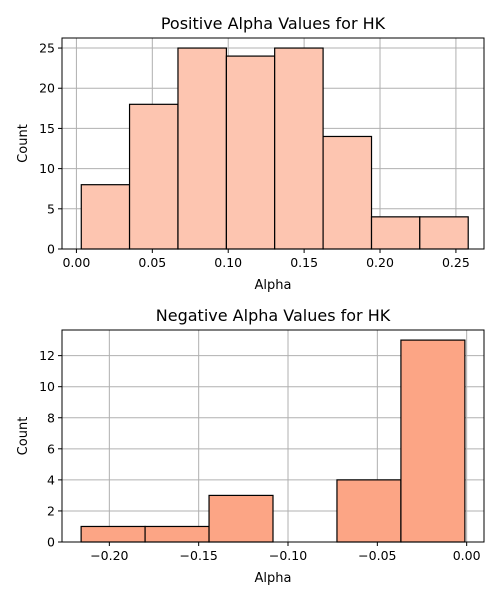  Describe the element at coordinates (288, 555) in the screenshot. I see `x-tick-label: −0.10` at that location.